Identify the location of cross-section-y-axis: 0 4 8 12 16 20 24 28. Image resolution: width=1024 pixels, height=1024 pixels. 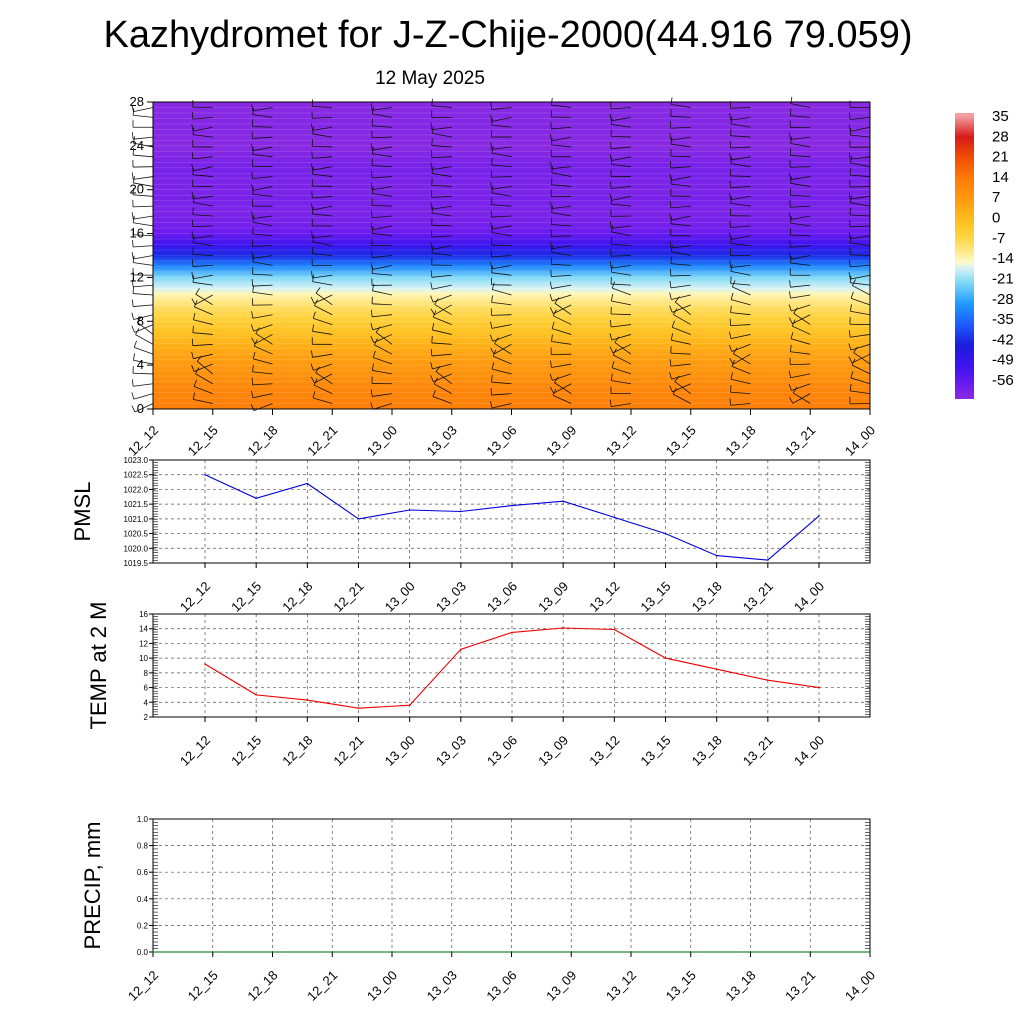
(141, 255).